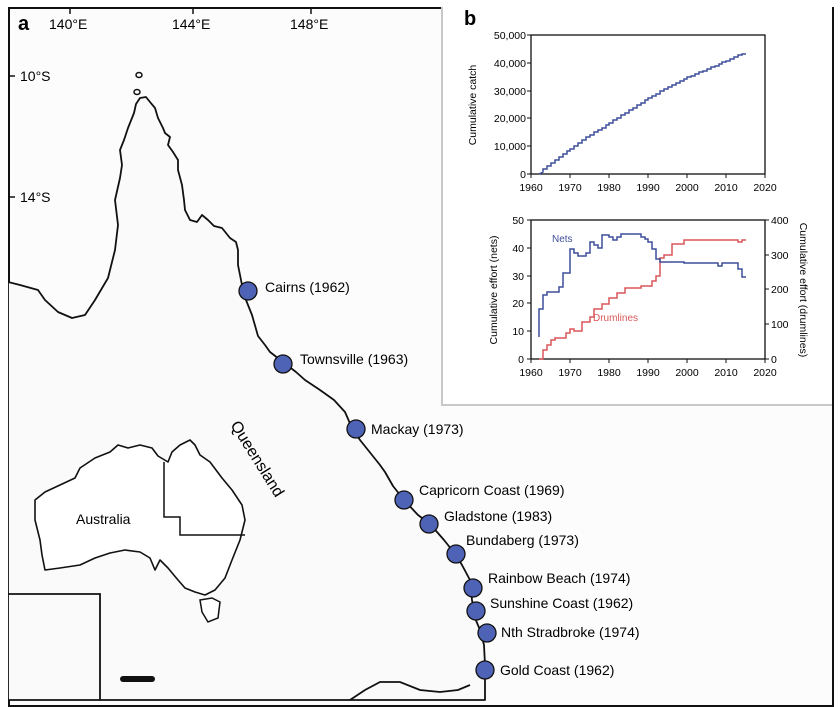  I want to click on tasmania, so click(210, 610).